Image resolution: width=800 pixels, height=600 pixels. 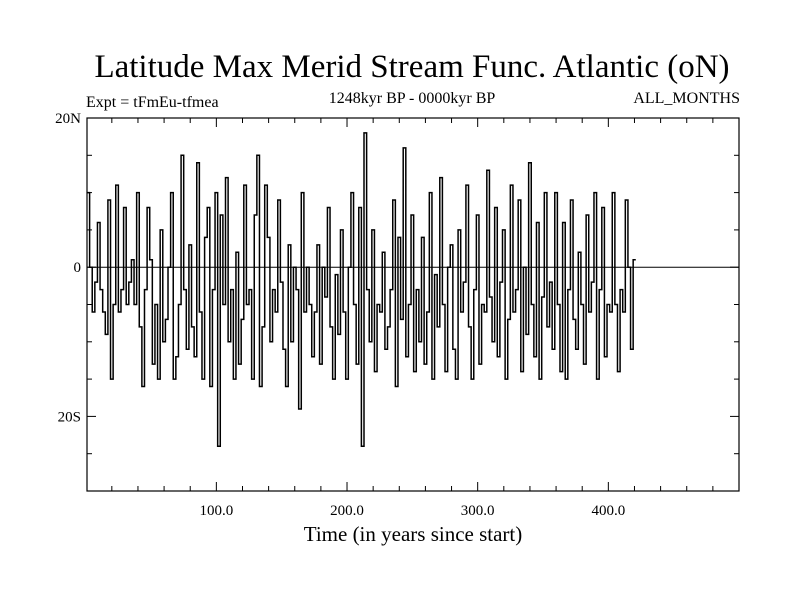 What do you see at coordinates (216, 511) in the screenshot?
I see `x-tick-label: 100.0` at bounding box center [216, 511].